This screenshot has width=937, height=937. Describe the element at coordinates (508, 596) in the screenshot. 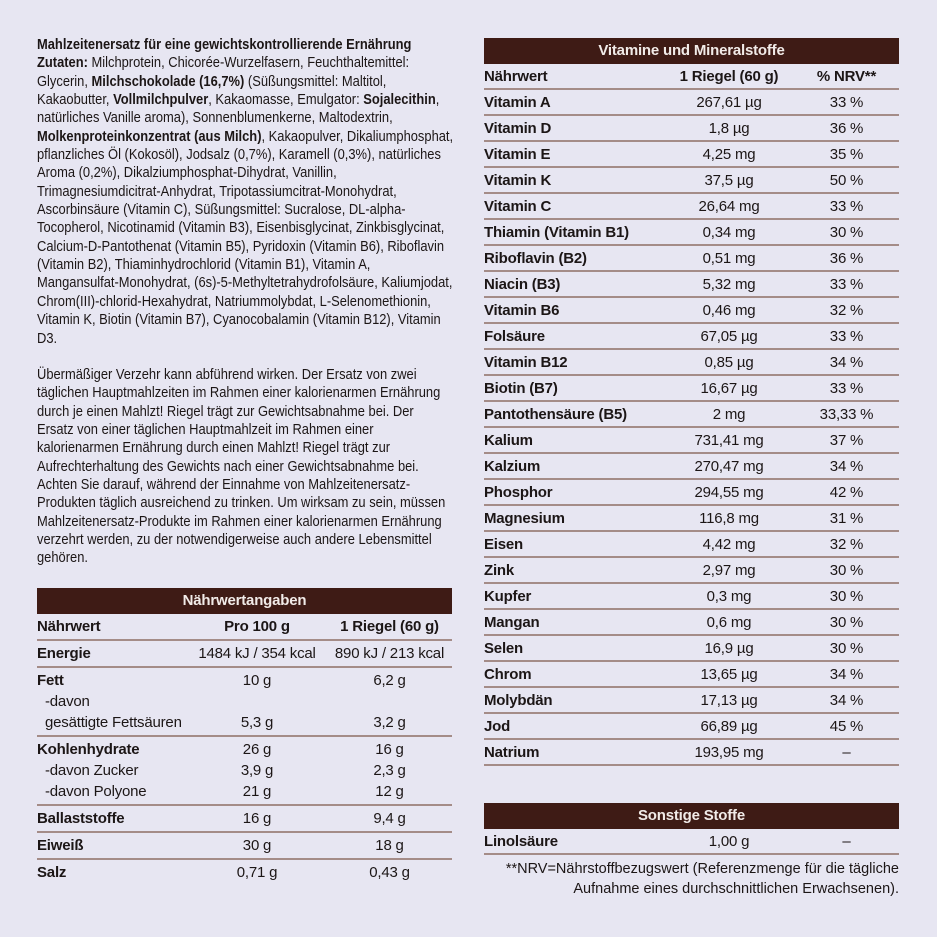

I see `nutrient-label: Kupfer` at that location.